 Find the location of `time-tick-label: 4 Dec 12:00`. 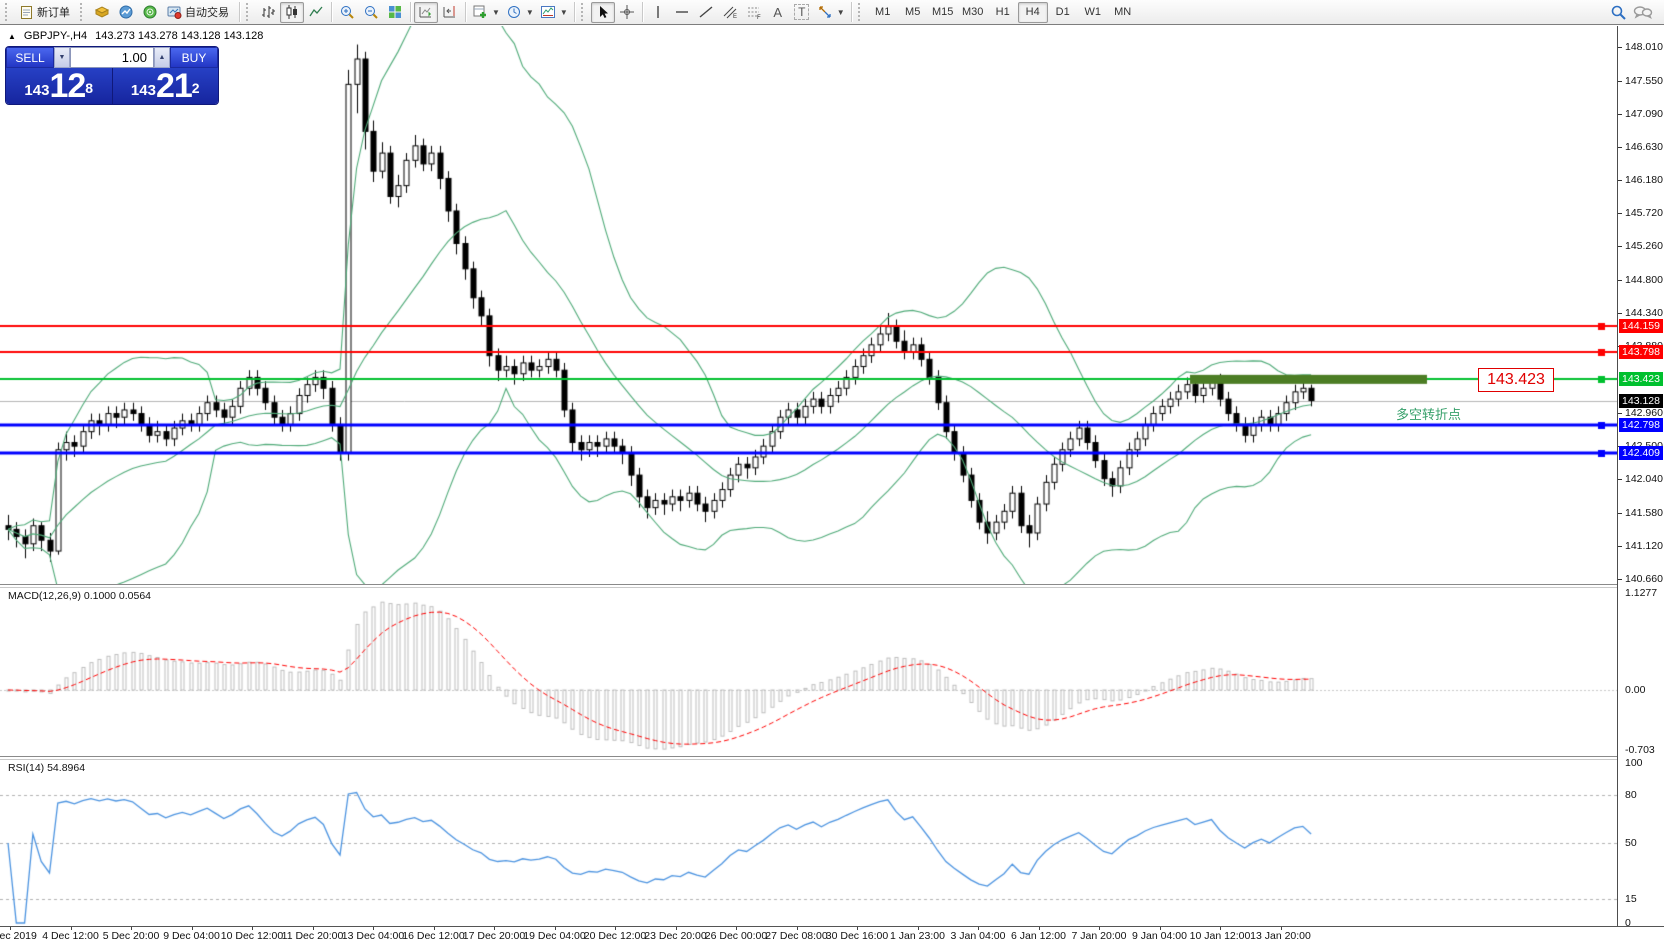

time-tick-label: 4 Dec 12:00 is located at coordinates (70, 936).